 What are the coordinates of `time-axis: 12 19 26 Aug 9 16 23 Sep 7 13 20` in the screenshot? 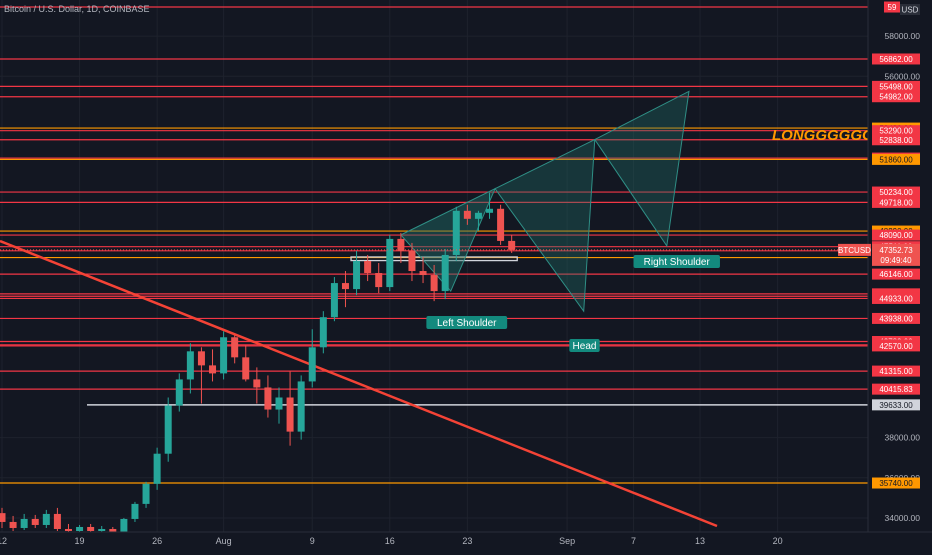 It's located at (466, 540).